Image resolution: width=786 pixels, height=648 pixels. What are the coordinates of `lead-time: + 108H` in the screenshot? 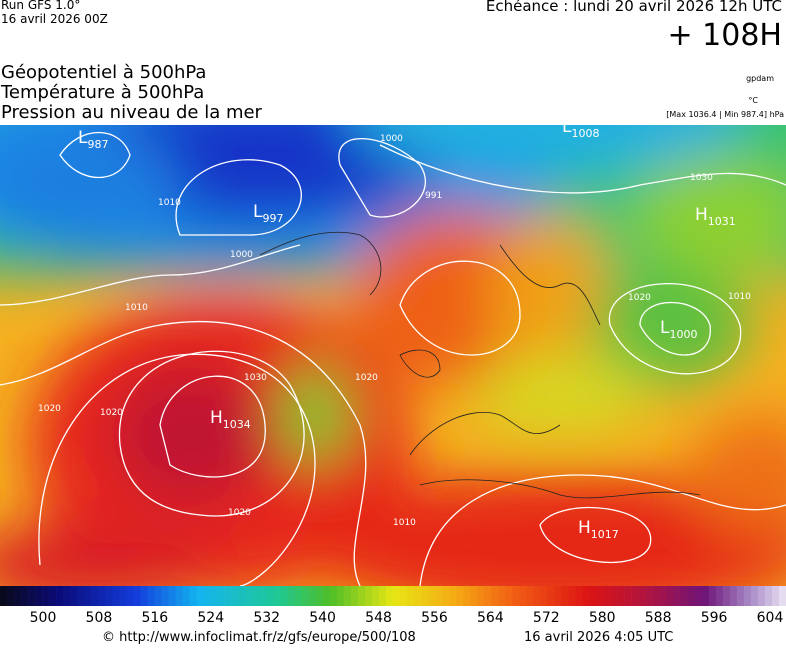 It's located at (725, 35).